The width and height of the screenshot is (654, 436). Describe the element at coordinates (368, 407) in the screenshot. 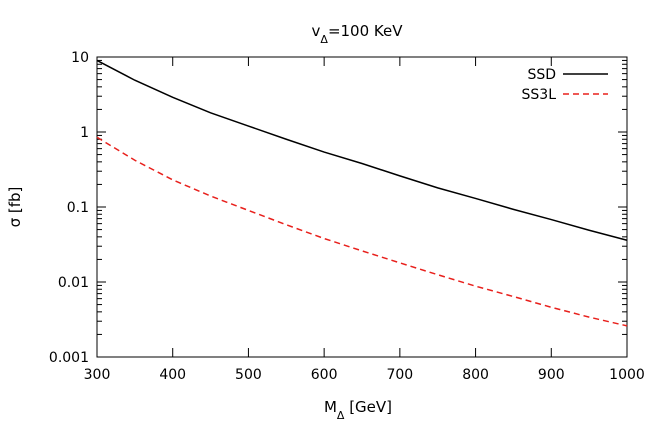

I see `x-axis-label-rest: [GeV]` at that location.